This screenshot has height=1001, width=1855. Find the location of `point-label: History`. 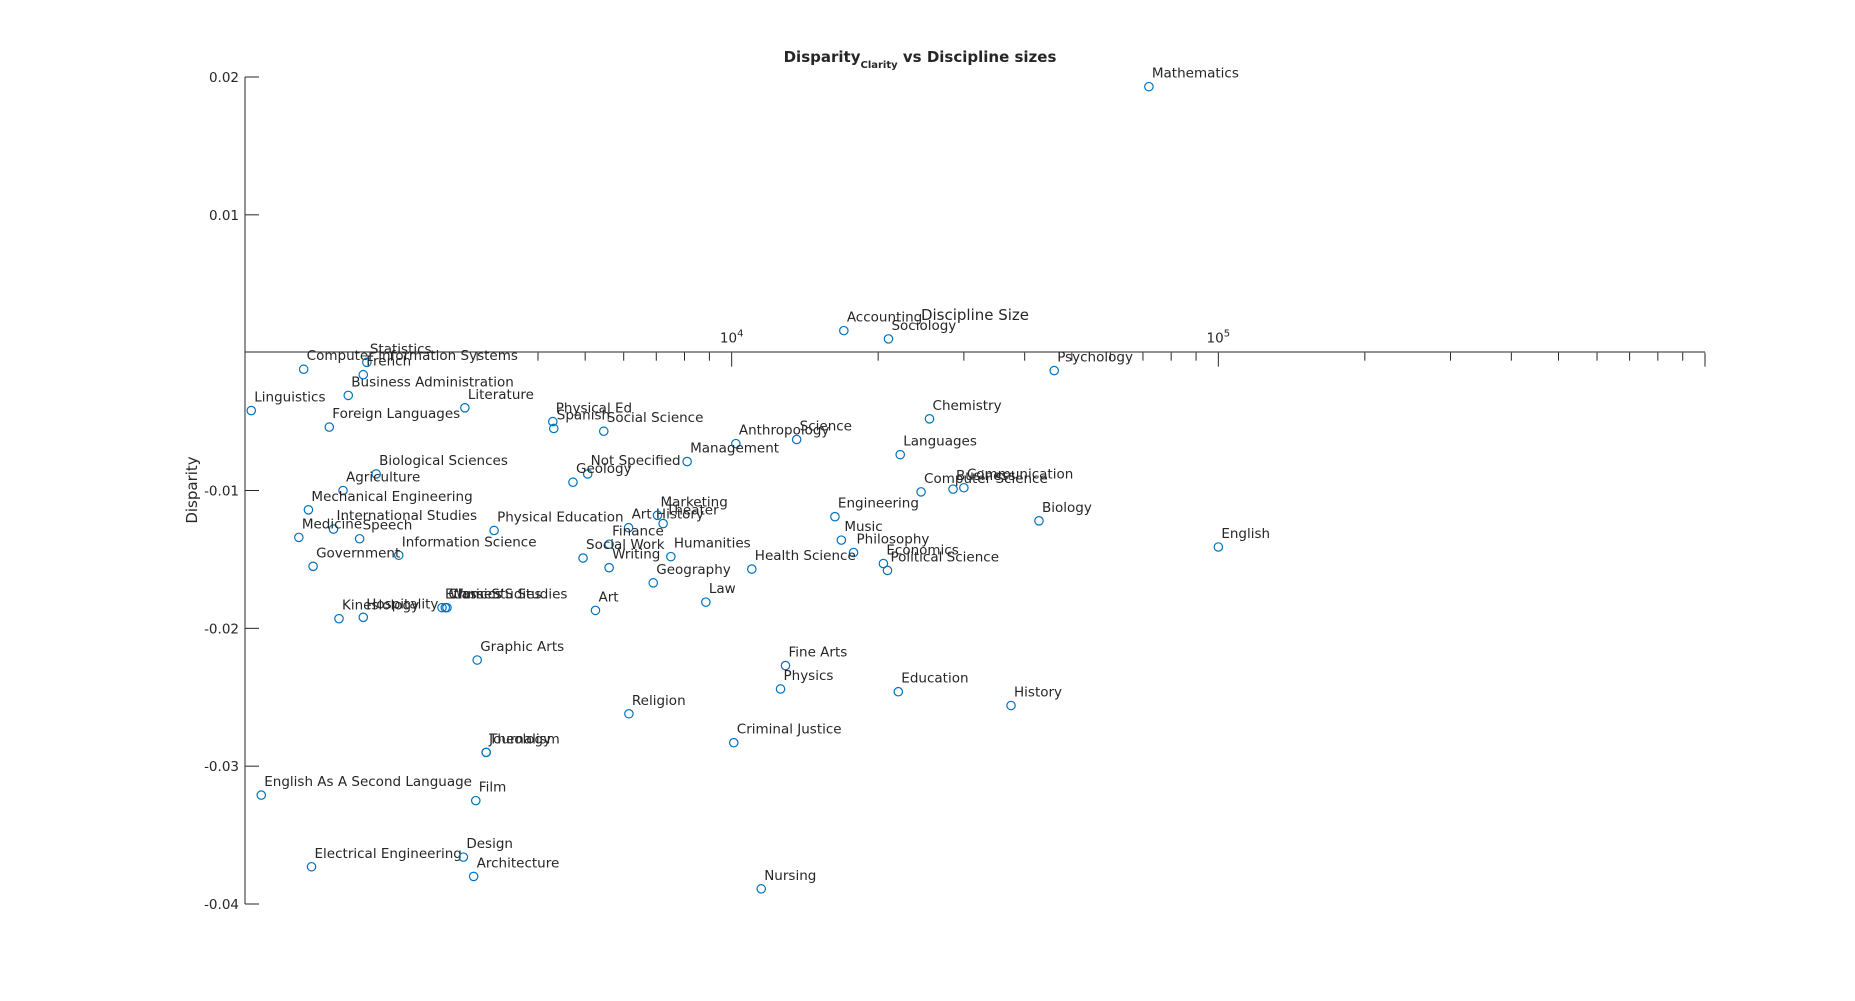

point-label: History is located at coordinates (1038, 693).